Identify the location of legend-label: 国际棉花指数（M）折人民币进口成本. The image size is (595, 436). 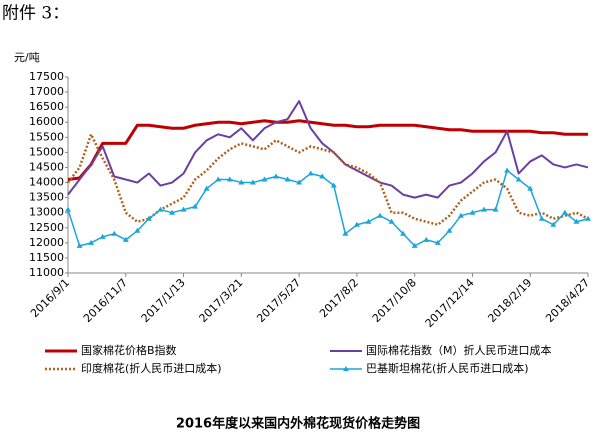
(459, 350).